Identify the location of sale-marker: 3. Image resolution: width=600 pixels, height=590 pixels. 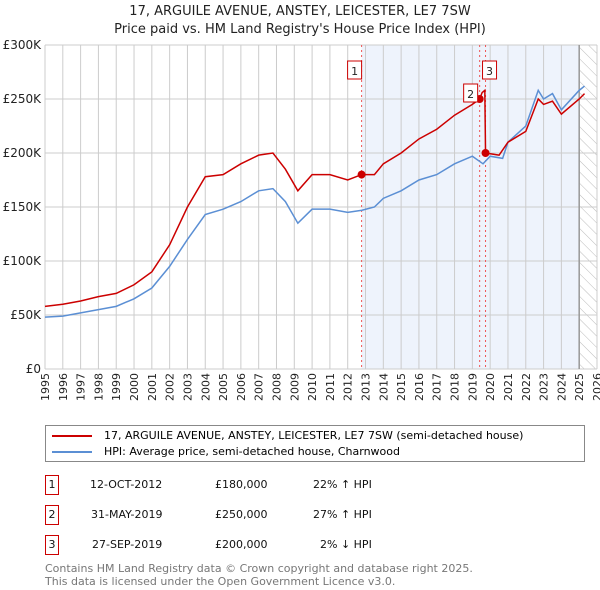
(52, 545).